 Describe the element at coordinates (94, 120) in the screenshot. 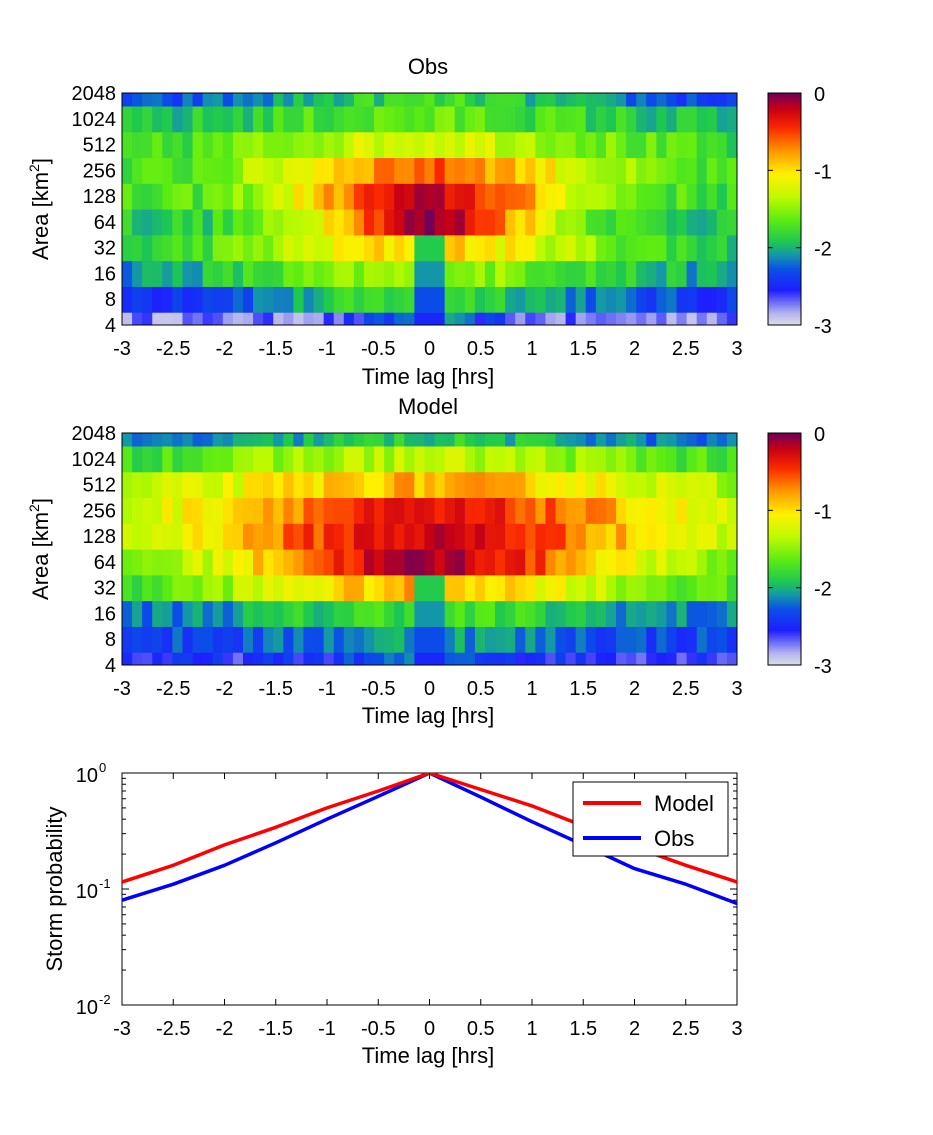

I see `obs-y-tick: 1024` at that location.